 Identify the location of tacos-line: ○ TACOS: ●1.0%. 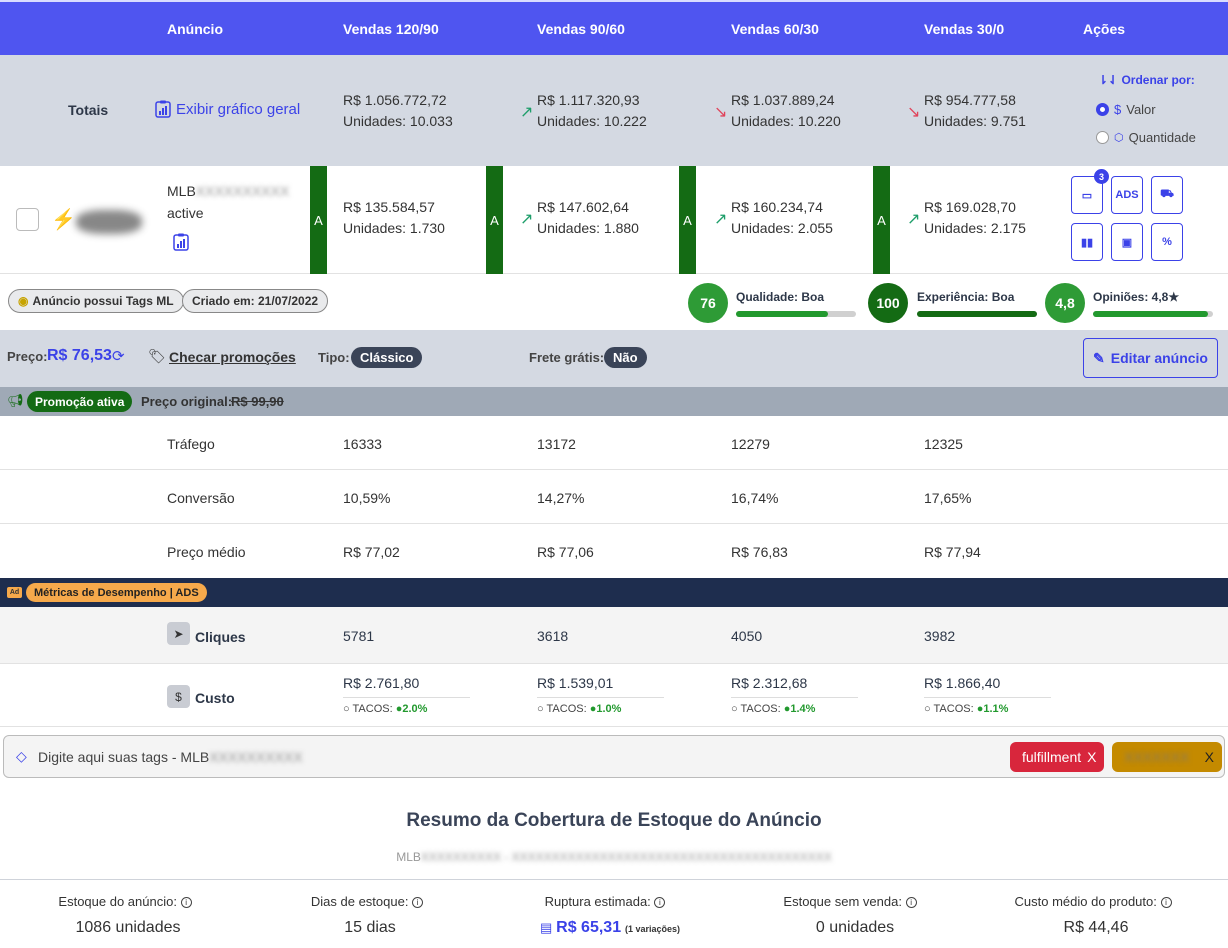
(579, 709).